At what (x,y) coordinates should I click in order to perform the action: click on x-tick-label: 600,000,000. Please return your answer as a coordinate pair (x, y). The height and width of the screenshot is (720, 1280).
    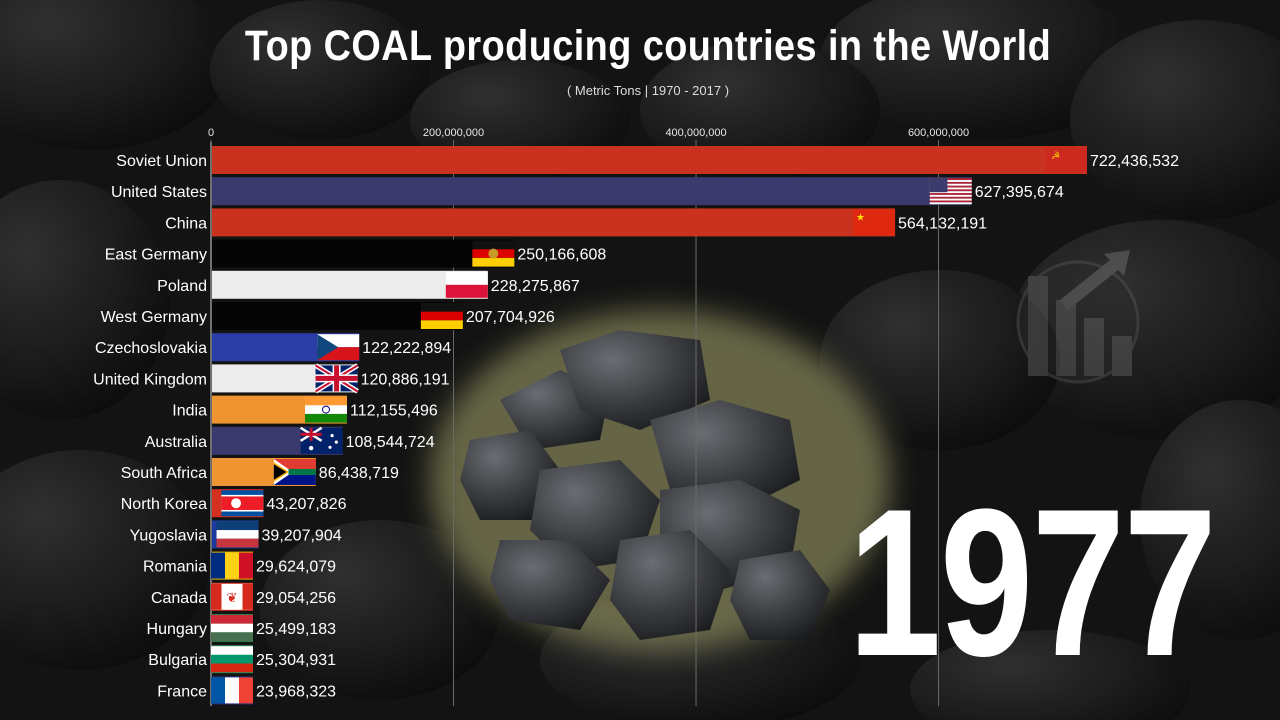
    Looking at the image, I should click on (938, 133).